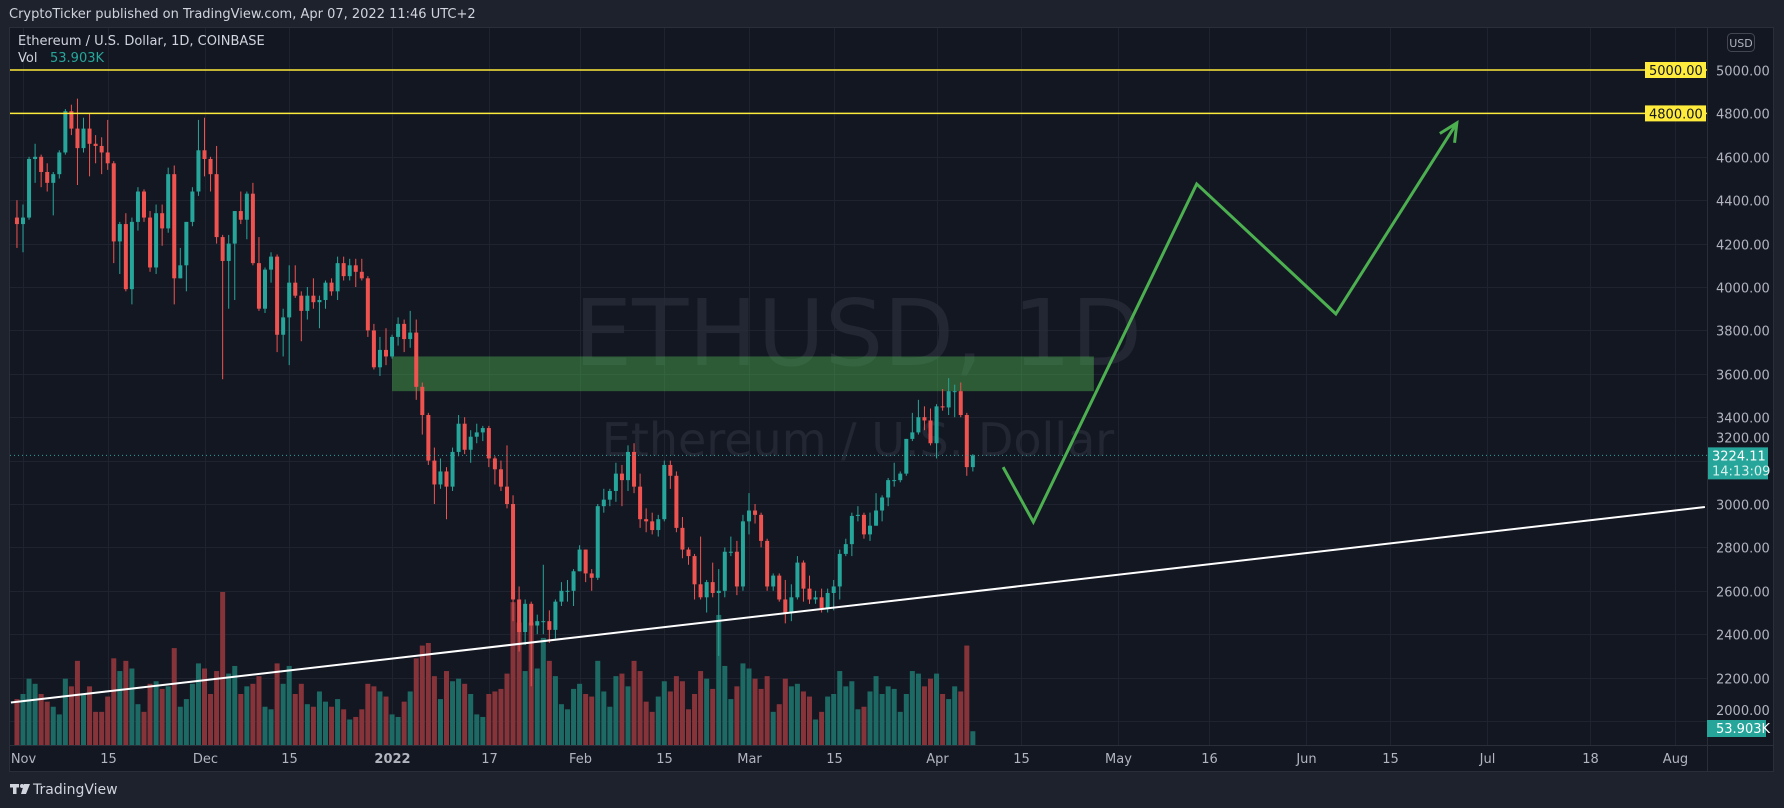 This screenshot has width=1784, height=808. What do you see at coordinates (749, 759) in the screenshot?
I see `time-tick-label: Mar` at bounding box center [749, 759].